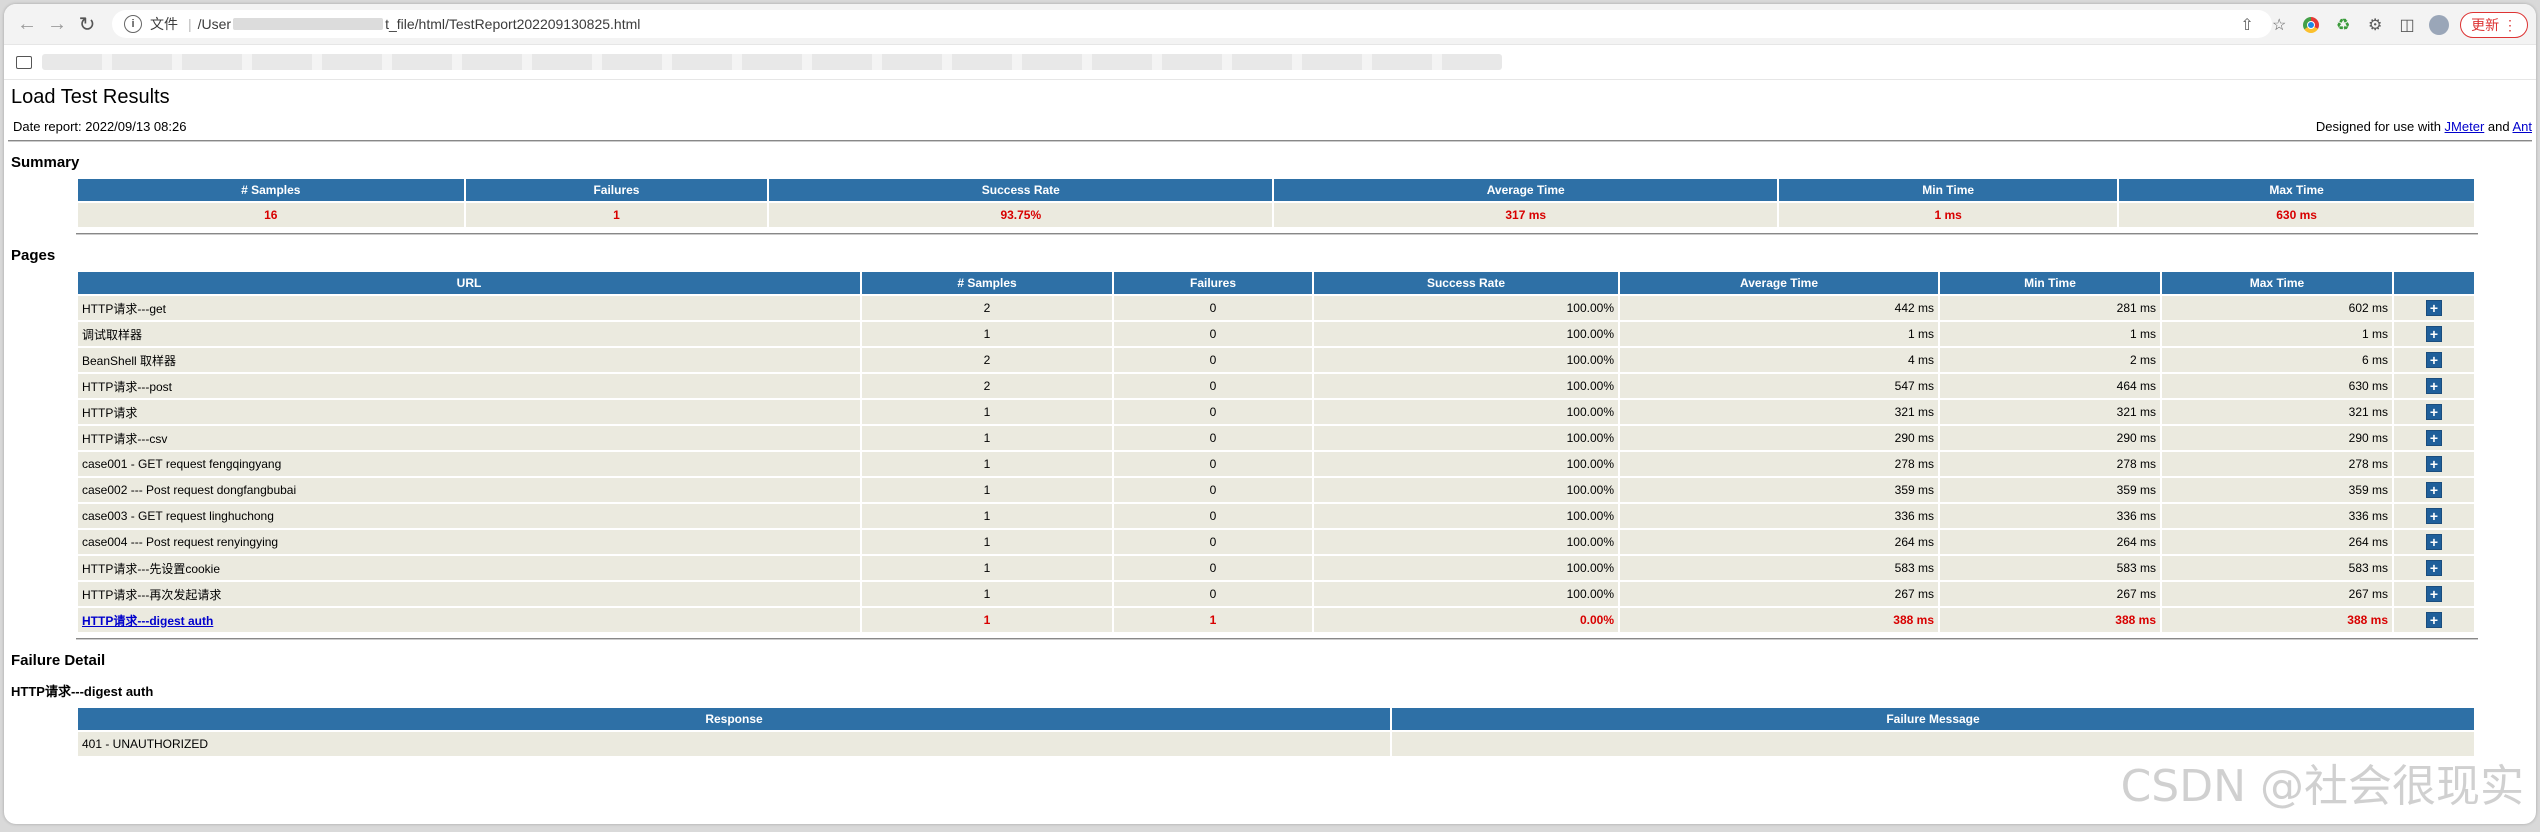 Image resolution: width=2540 pixels, height=832 pixels. I want to click on update-button: 更新 ⋮, so click(2494, 25).